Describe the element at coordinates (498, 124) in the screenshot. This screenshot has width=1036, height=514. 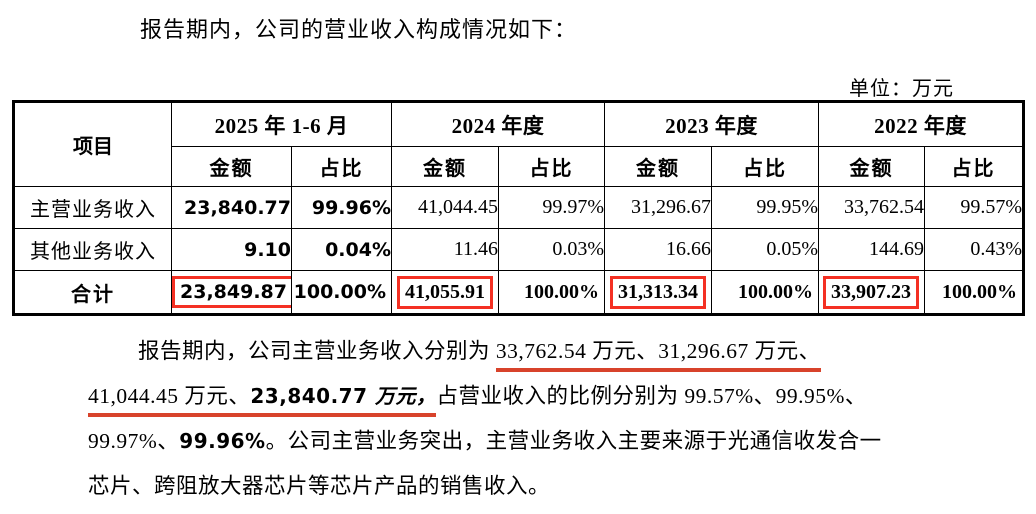
I see `col-header-period-2024: 2024 年度` at that location.